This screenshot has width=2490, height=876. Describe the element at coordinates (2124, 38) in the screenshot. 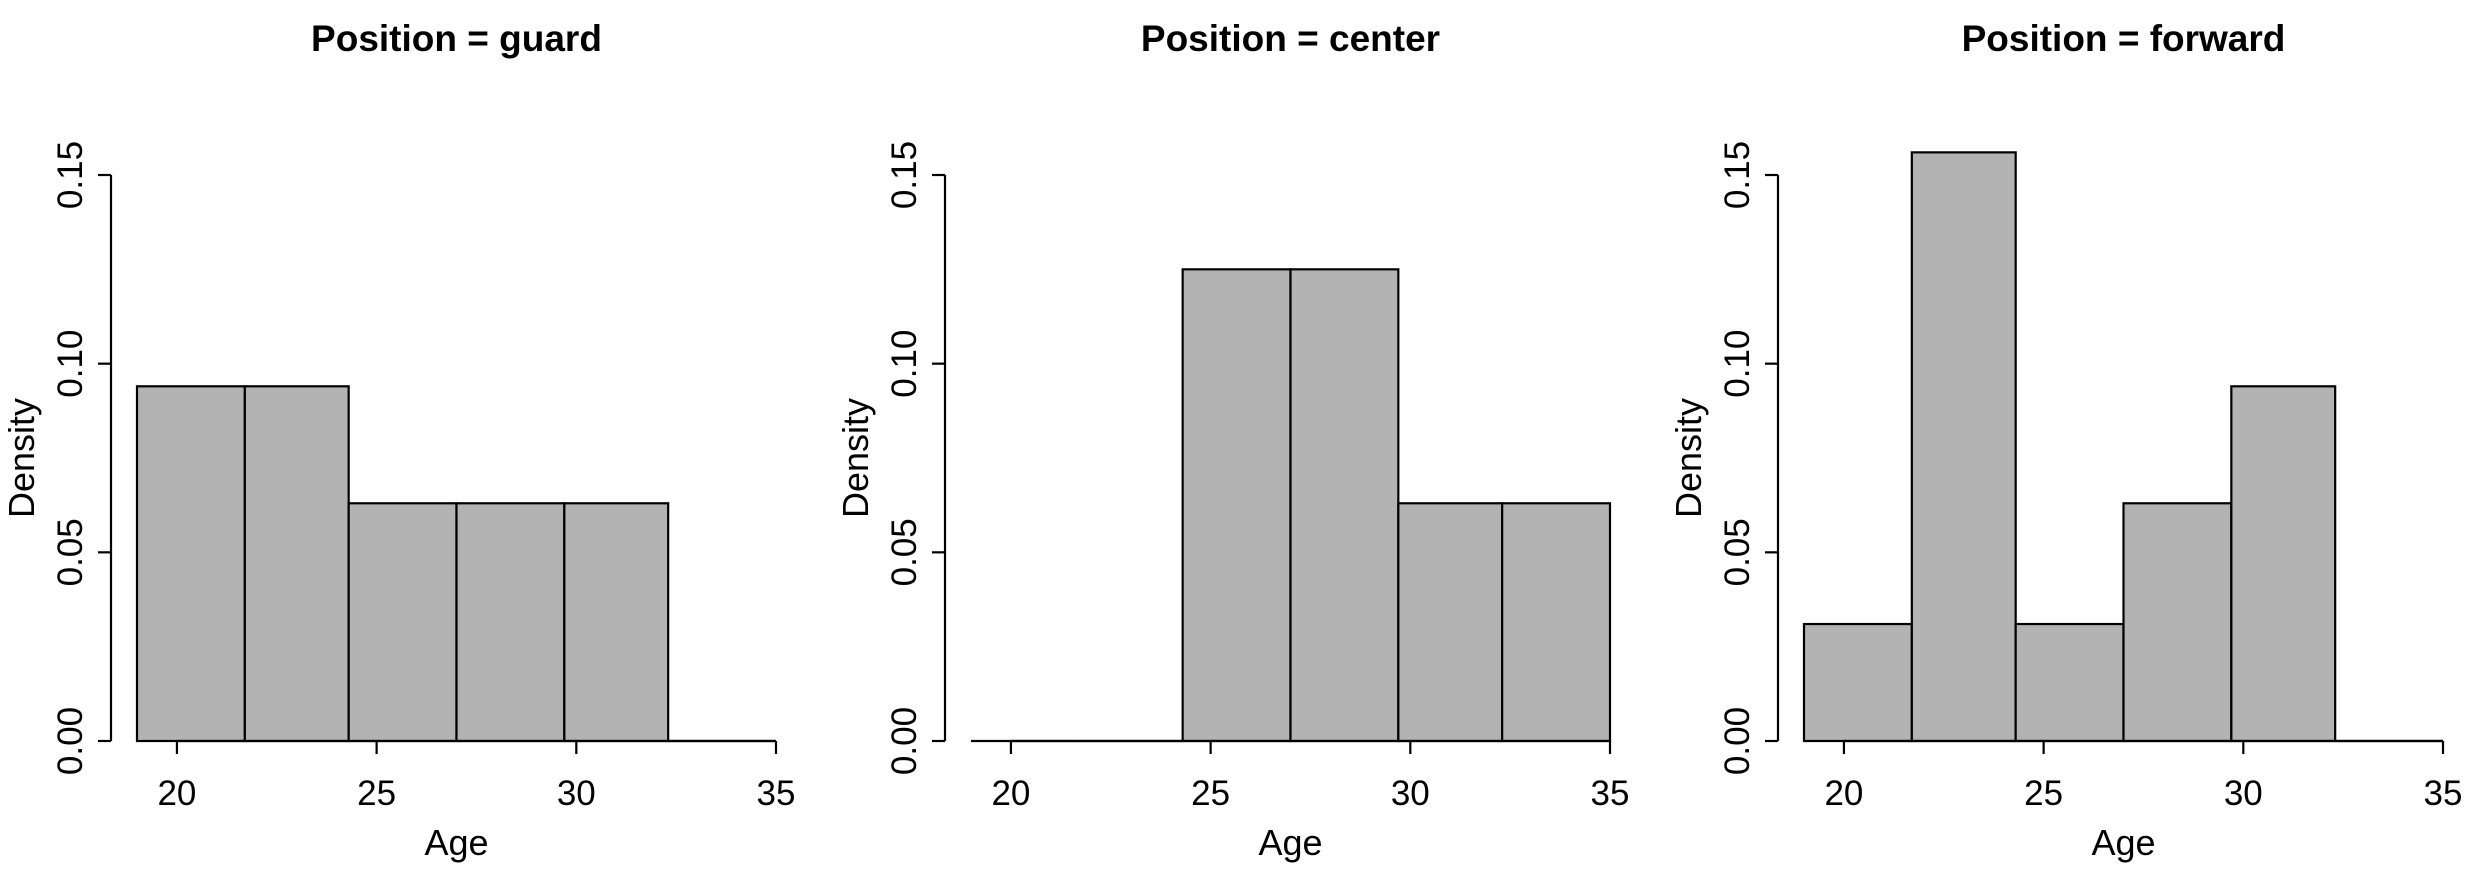

I see `panel-title: Position = forward` at that location.